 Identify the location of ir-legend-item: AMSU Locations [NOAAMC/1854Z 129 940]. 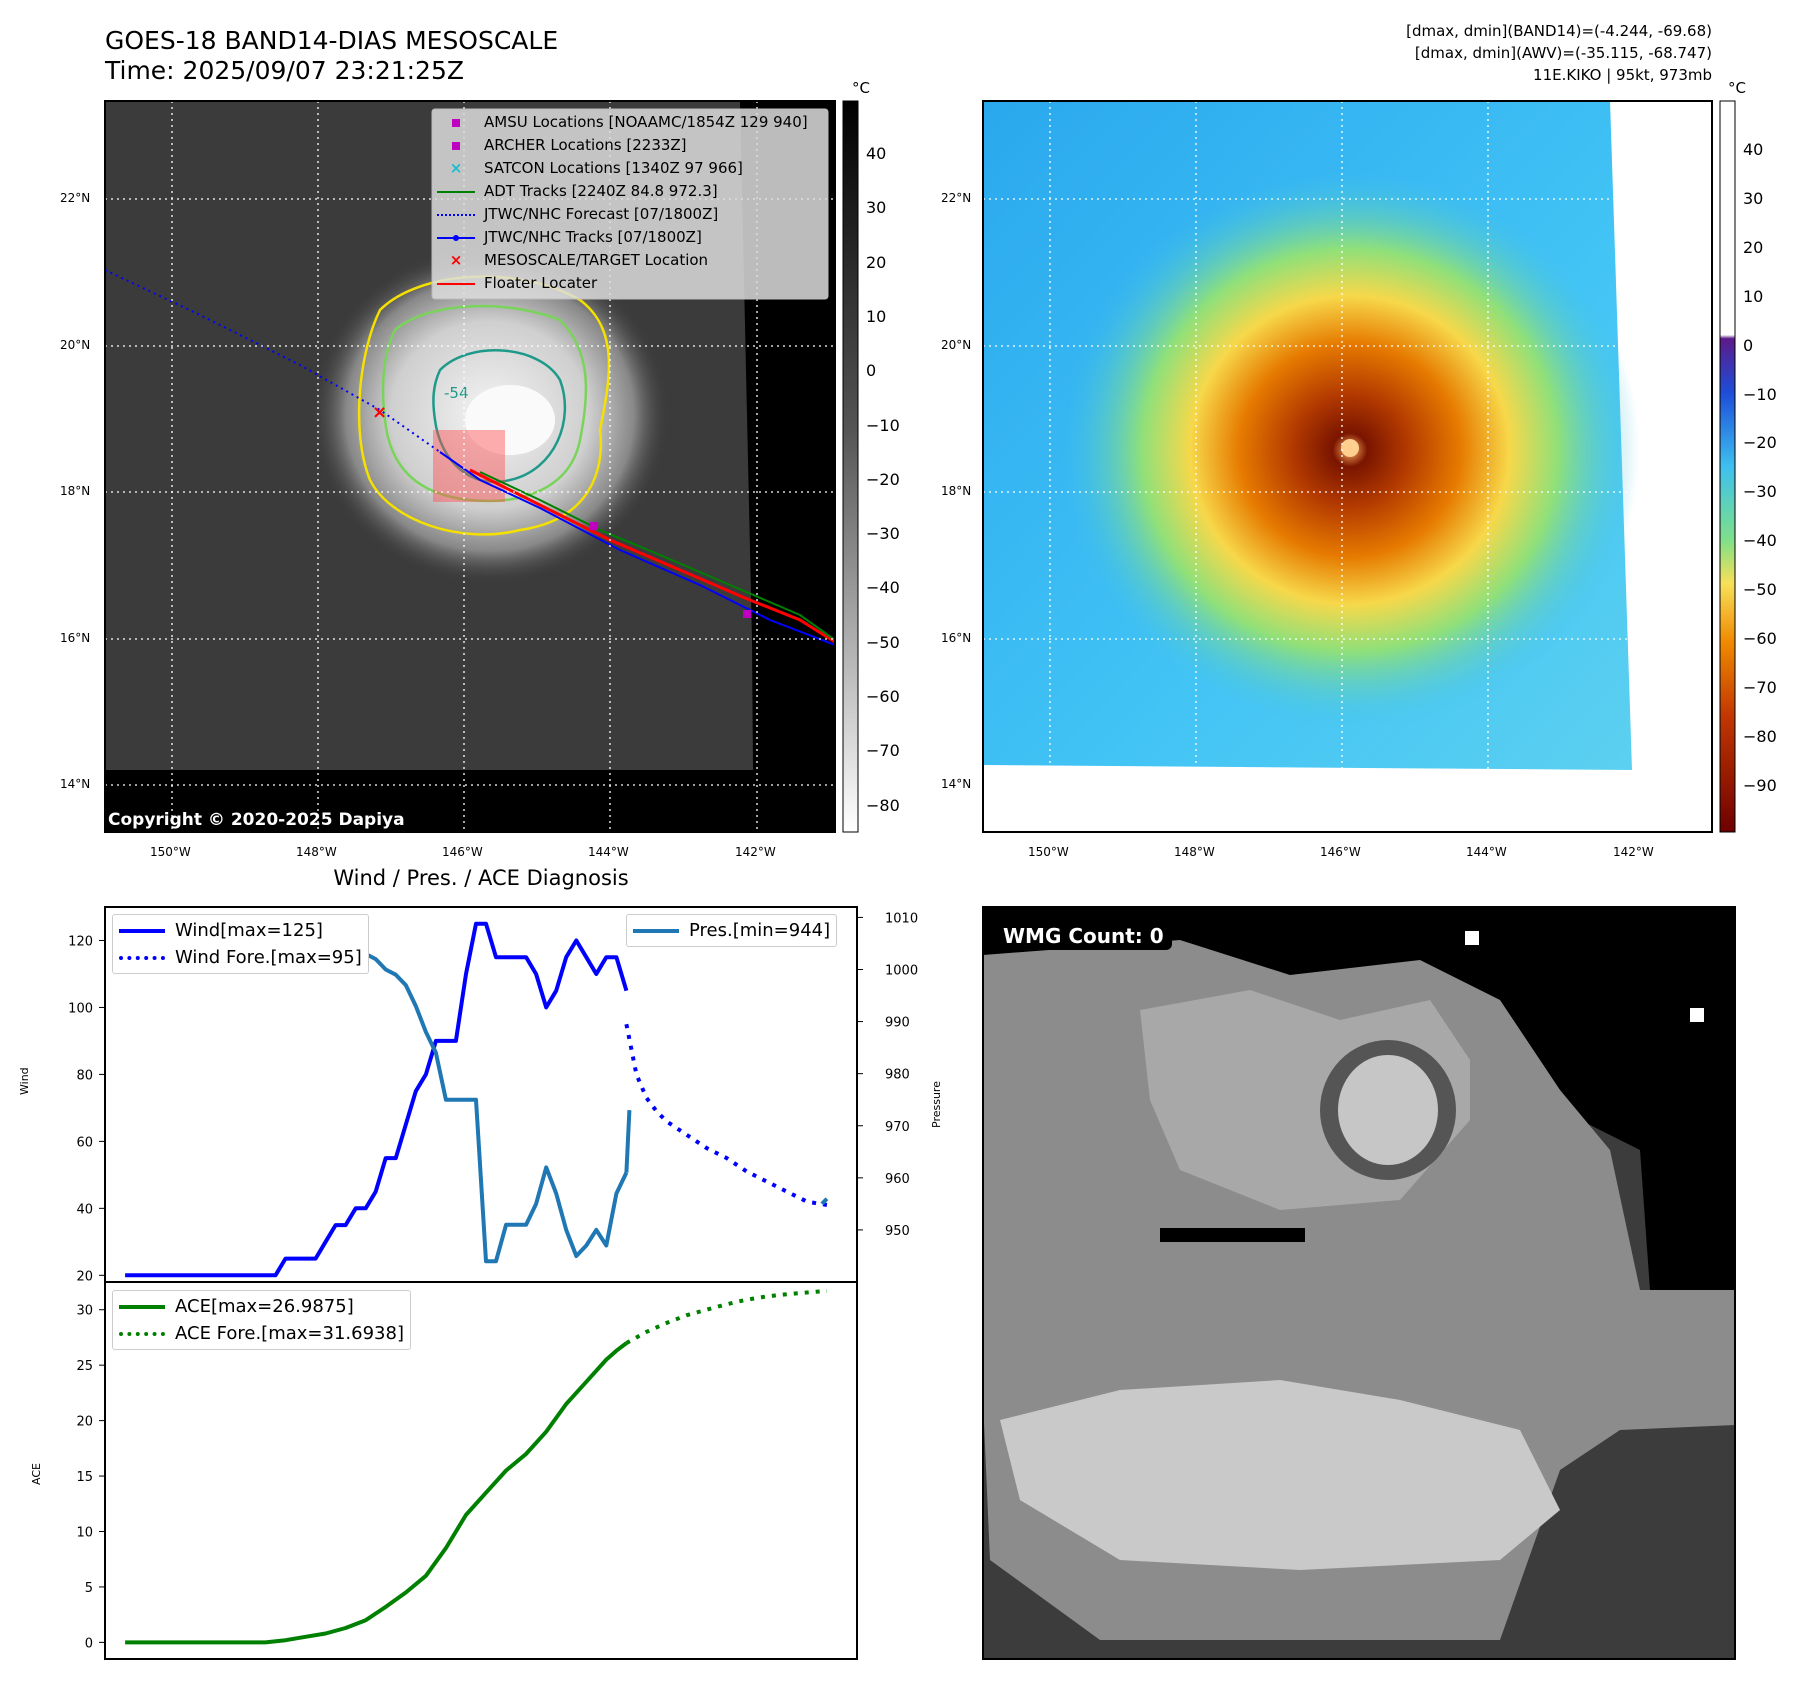
(632, 122).